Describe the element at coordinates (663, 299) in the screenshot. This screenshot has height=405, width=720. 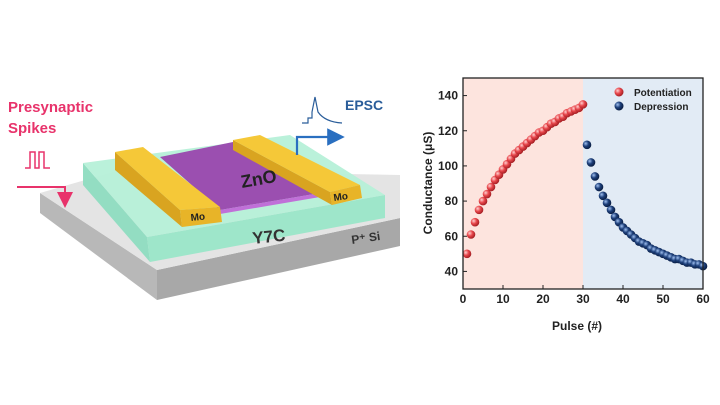
I see `x-tick-label: 50` at that location.